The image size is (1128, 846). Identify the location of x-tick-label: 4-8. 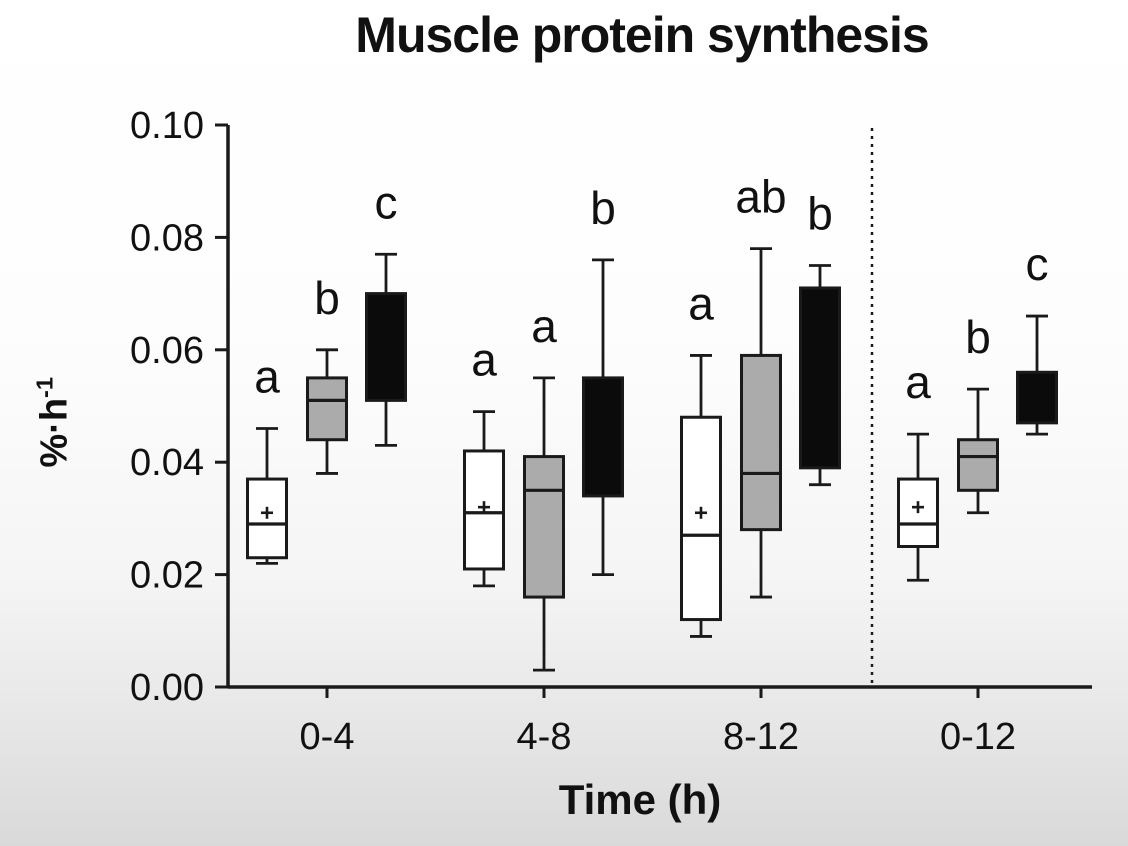
(544, 737).